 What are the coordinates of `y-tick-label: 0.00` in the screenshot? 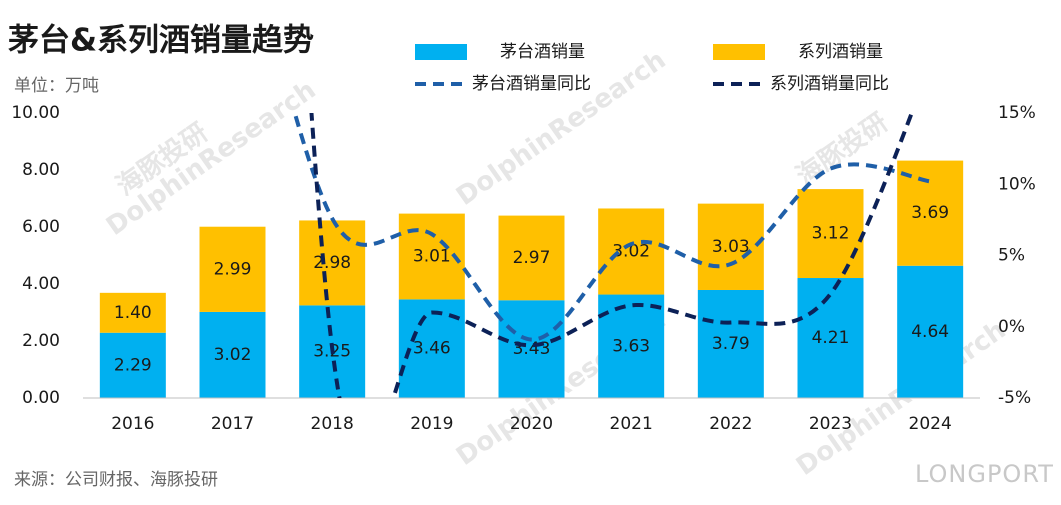 It's located at (41, 398).